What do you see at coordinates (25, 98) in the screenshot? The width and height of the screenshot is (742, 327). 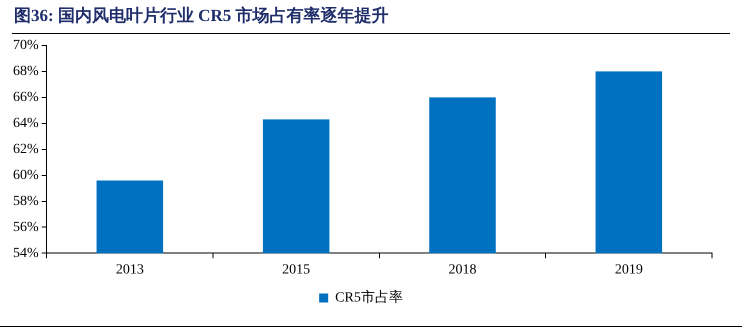 I see `y-tick-label: 66%` at bounding box center [25, 98].